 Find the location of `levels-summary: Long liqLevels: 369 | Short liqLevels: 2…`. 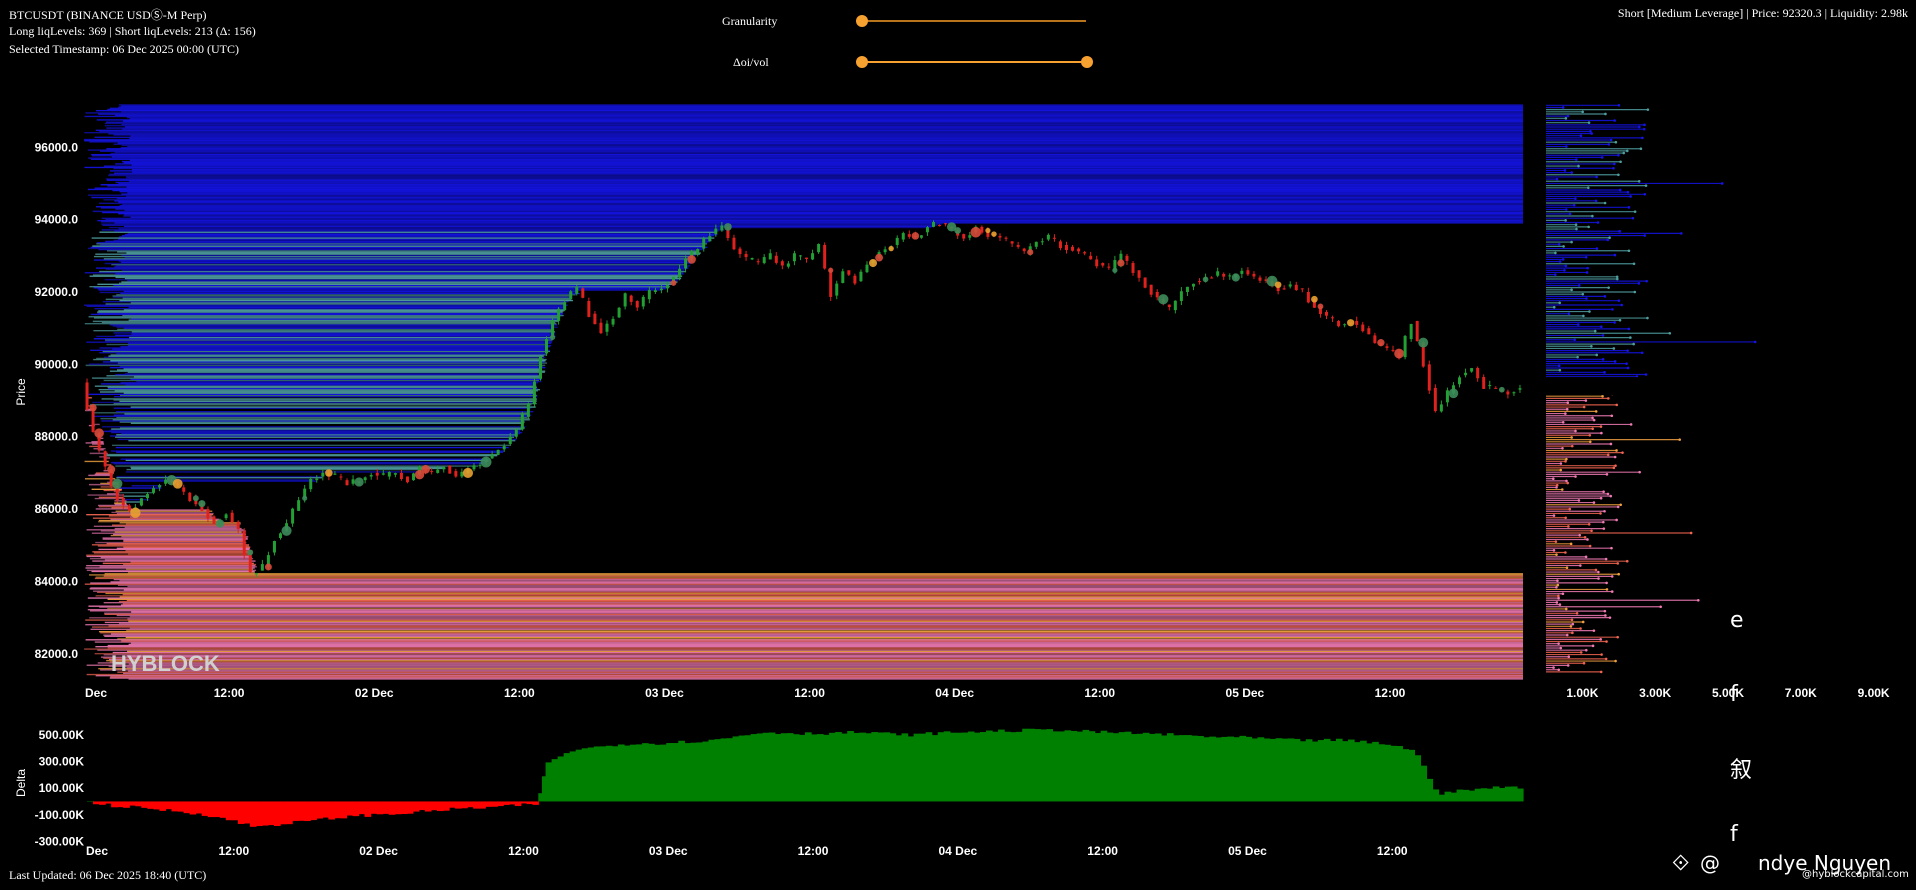

levels-summary: Long liqLevels: 369 | Short liqLevels: 2… is located at coordinates (132, 31).